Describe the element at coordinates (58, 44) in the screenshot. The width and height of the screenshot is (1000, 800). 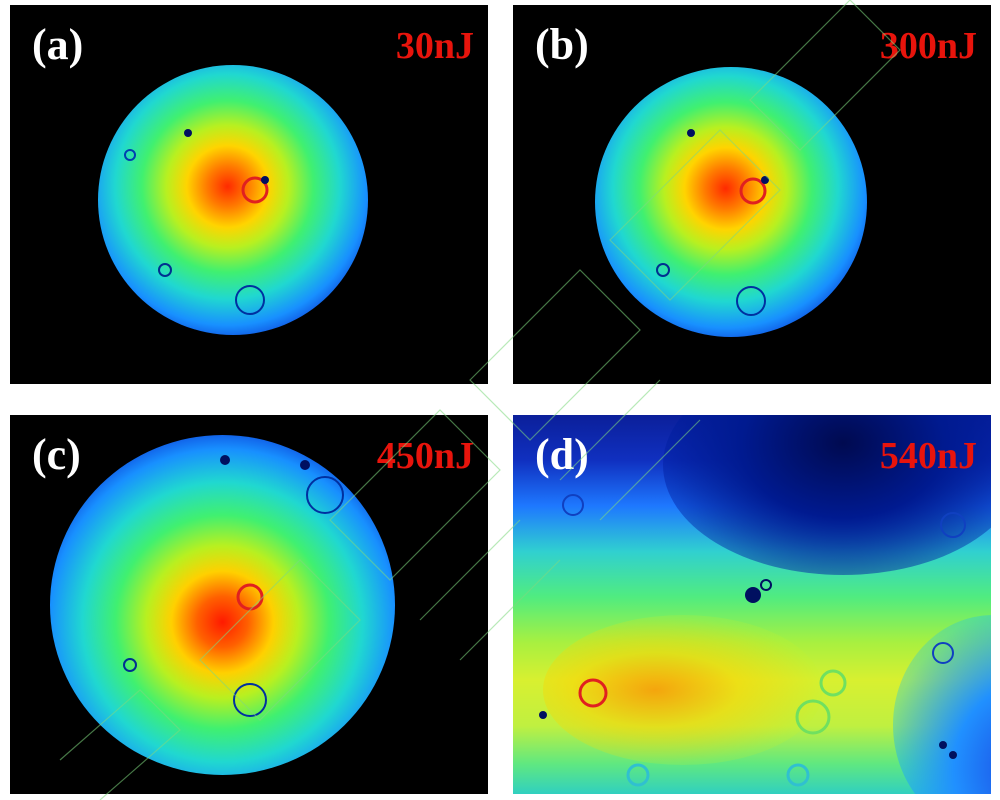
I see `panel-label: (a)` at that location.